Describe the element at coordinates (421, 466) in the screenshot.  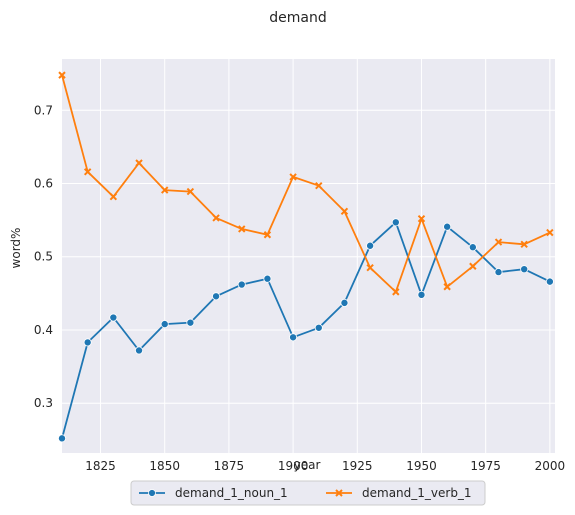
I see `x-tick-label: 1950` at that location.